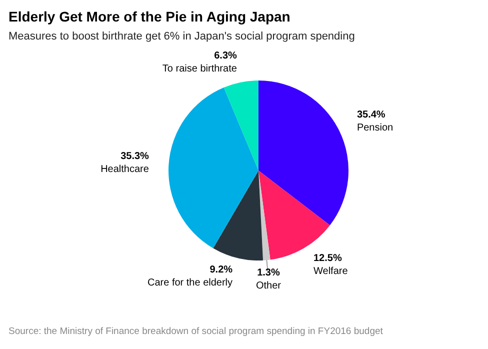 The width and height of the screenshot is (488, 349). Describe the element at coordinates (181, 36) in the screenshot. I see `chart-subtitle: Measures to boost birthrate get 6% in Japan's social program spending` at that location.